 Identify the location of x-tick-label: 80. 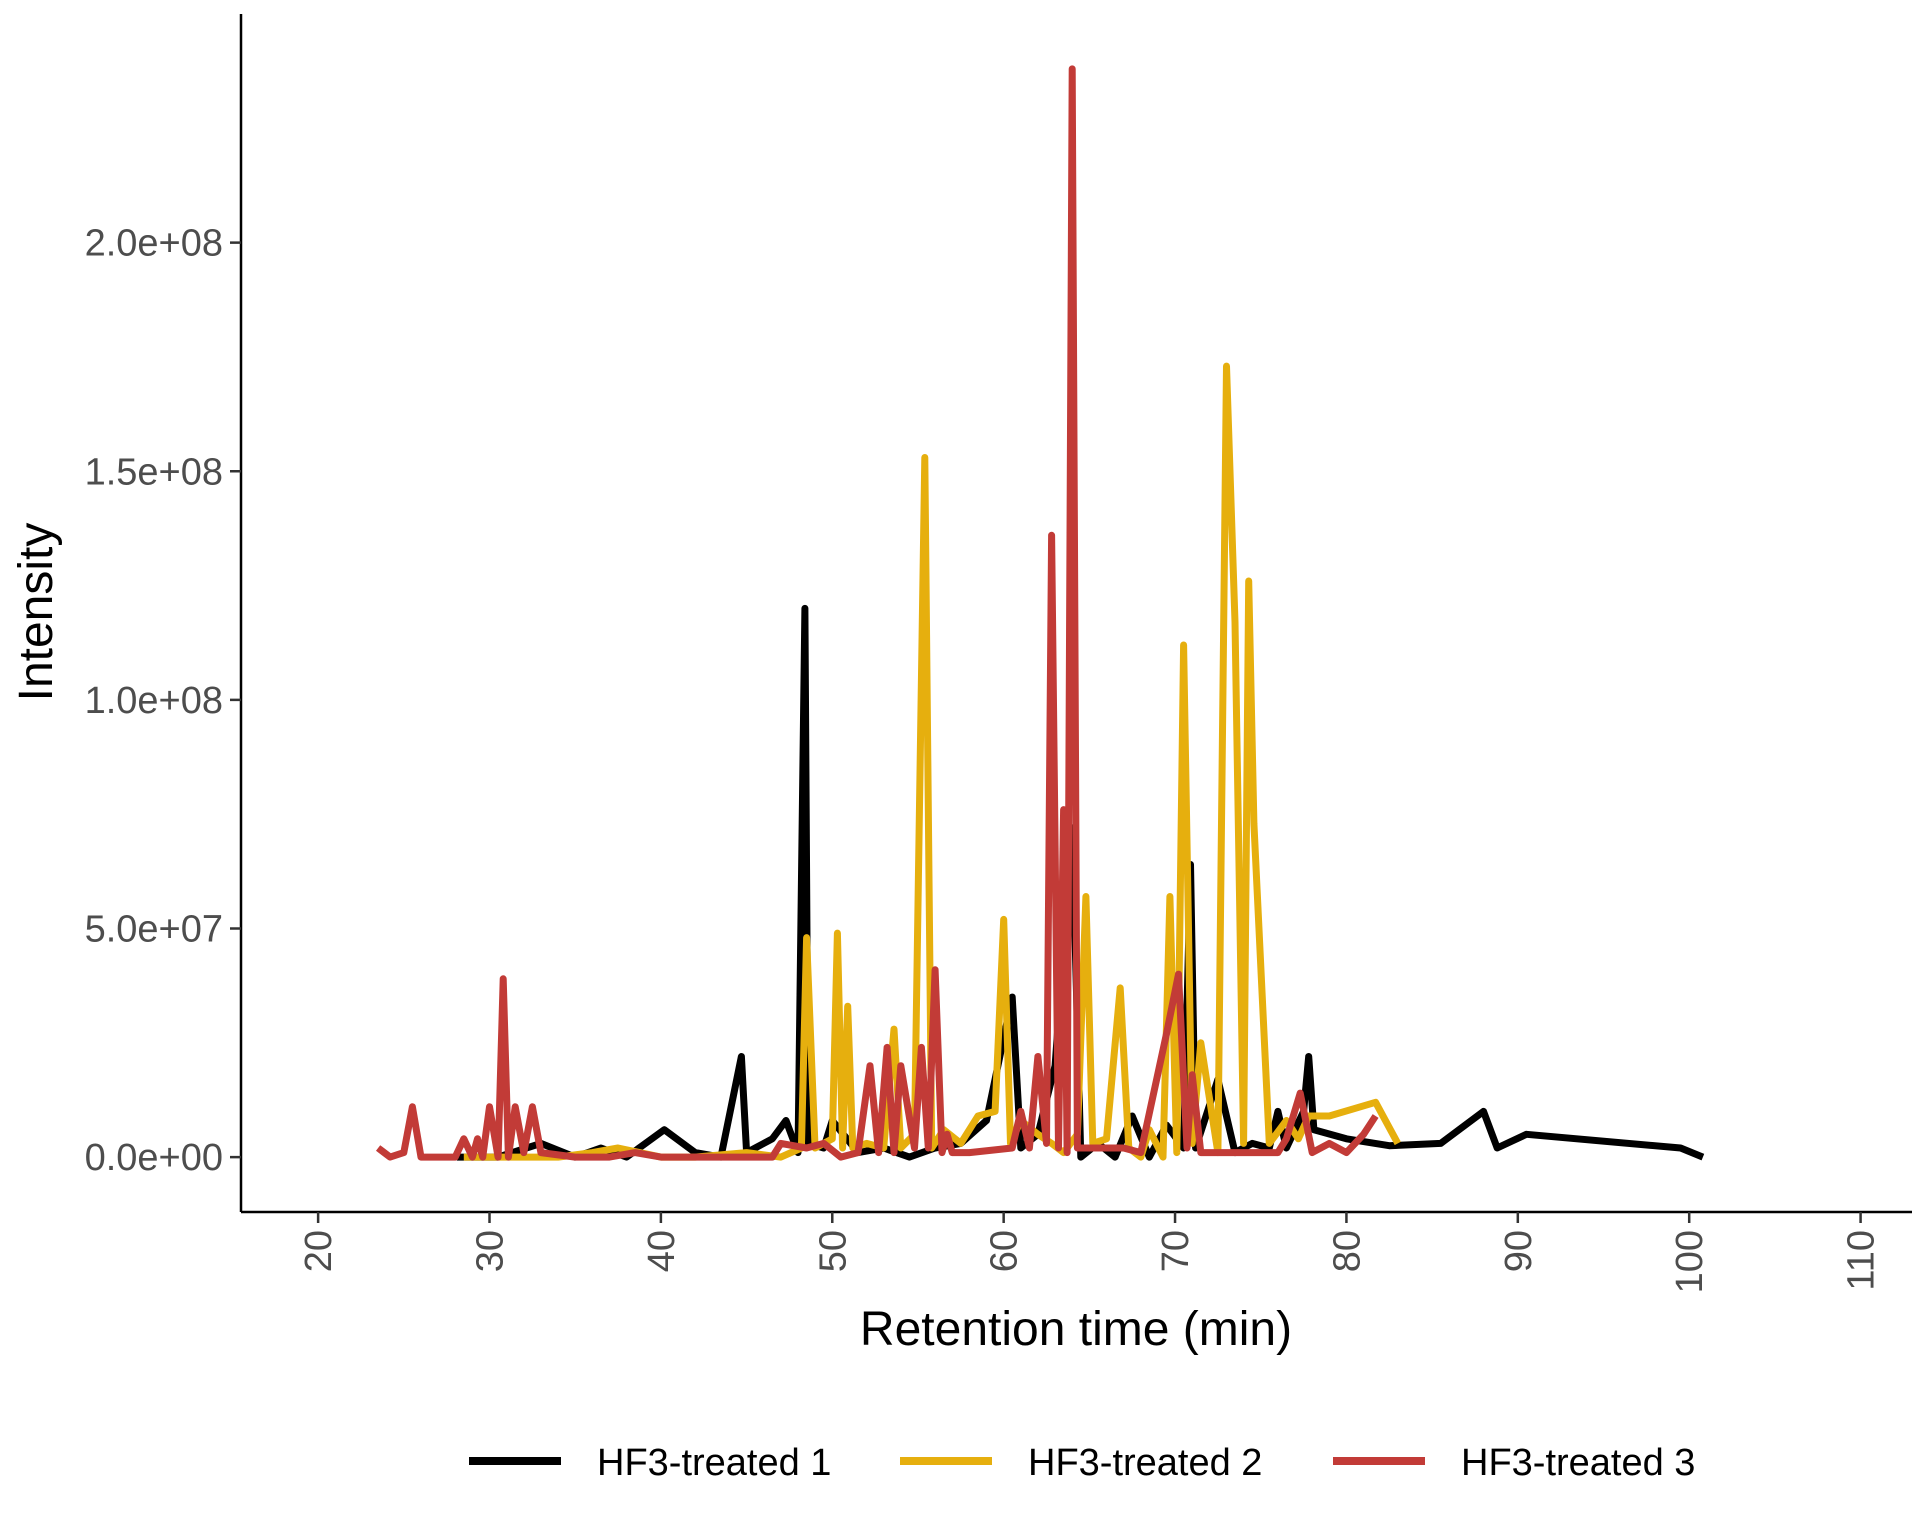
(1347, 1251).